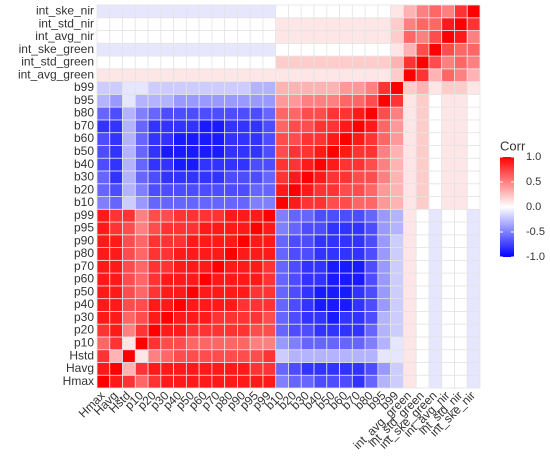 This screenshot has height=472, width=550. What do you see at coordinates (84, 266) in the screenshot?
I see `y-tick-label: p70` at bounding box center [84, 266].